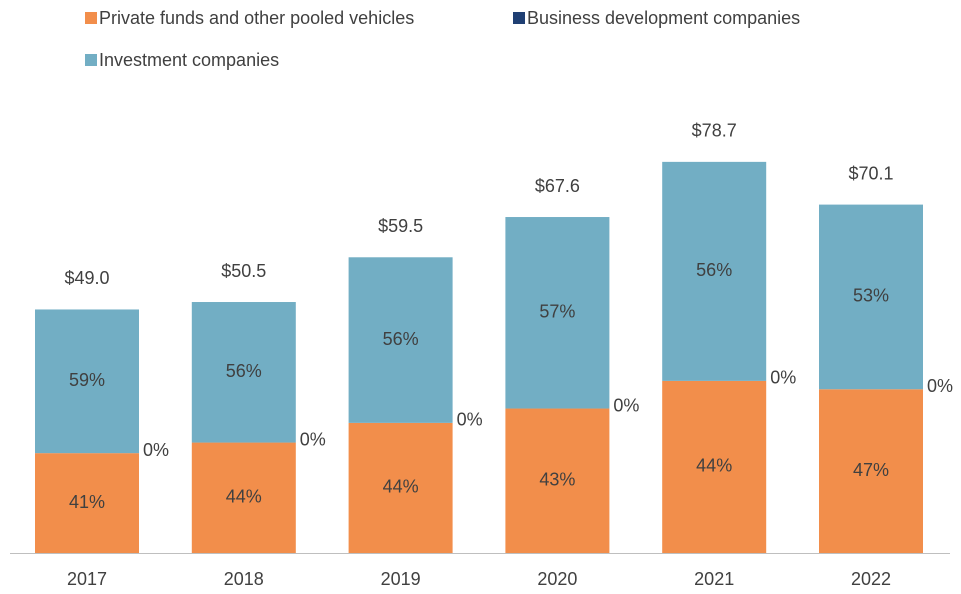 This screenshot has width=961, height=594. I want to click on x-tick-label: 2017, so click(87, 579).